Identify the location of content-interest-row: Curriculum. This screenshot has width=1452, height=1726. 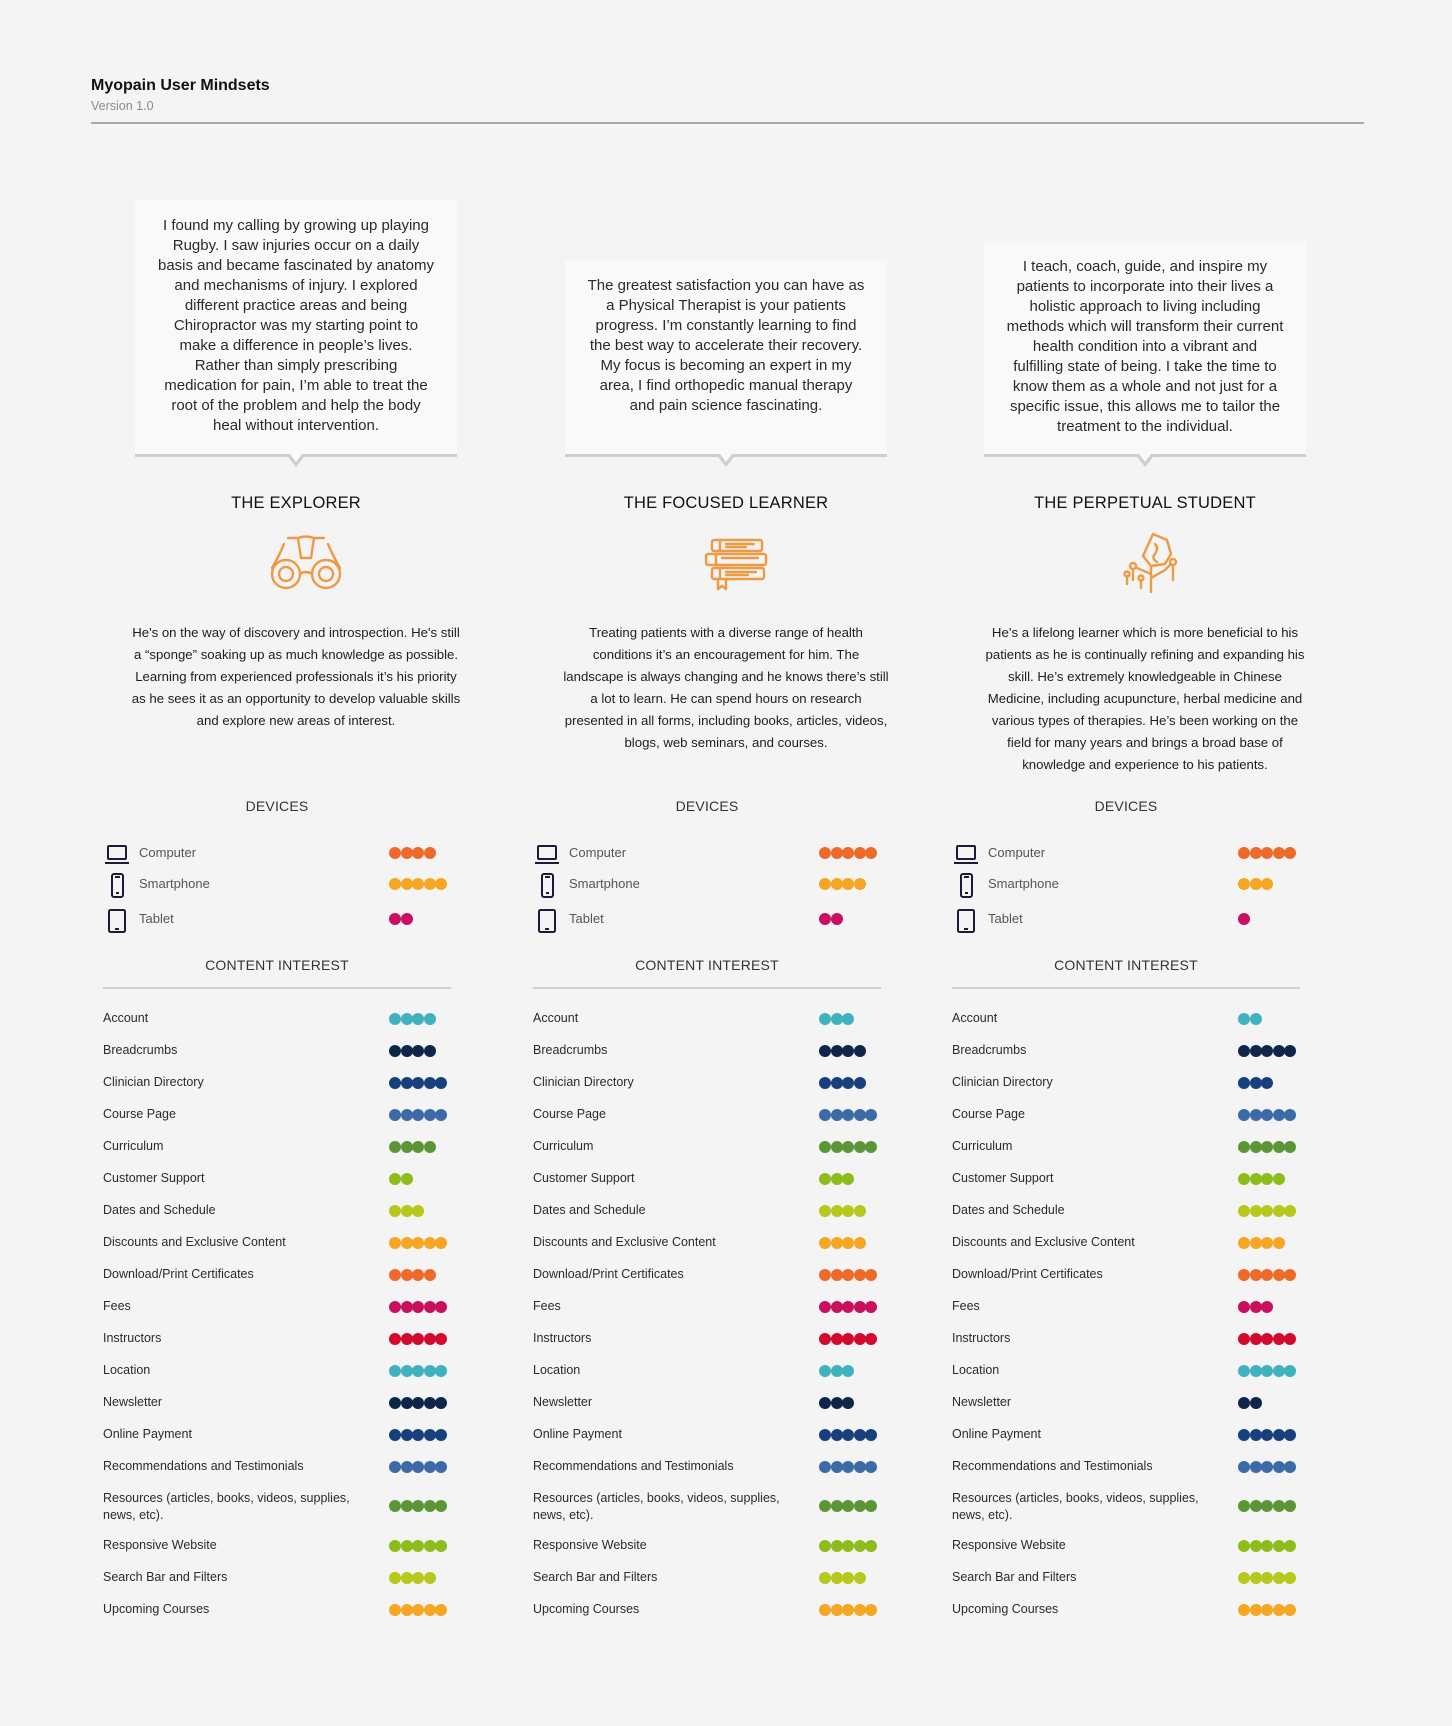
(707, 1148).